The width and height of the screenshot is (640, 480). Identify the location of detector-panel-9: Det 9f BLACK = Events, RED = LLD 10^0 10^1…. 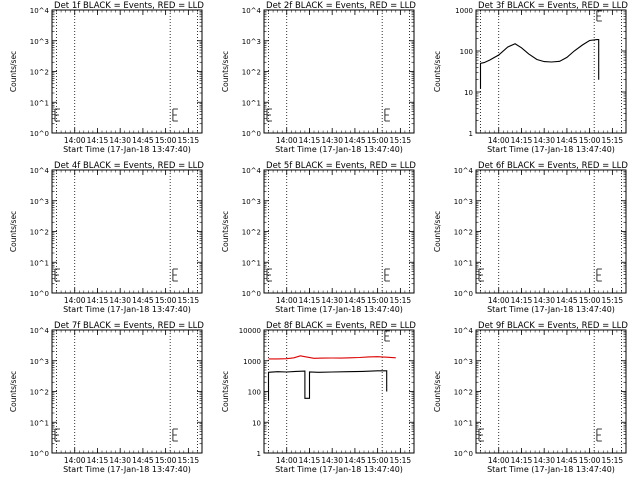
(530, 397).